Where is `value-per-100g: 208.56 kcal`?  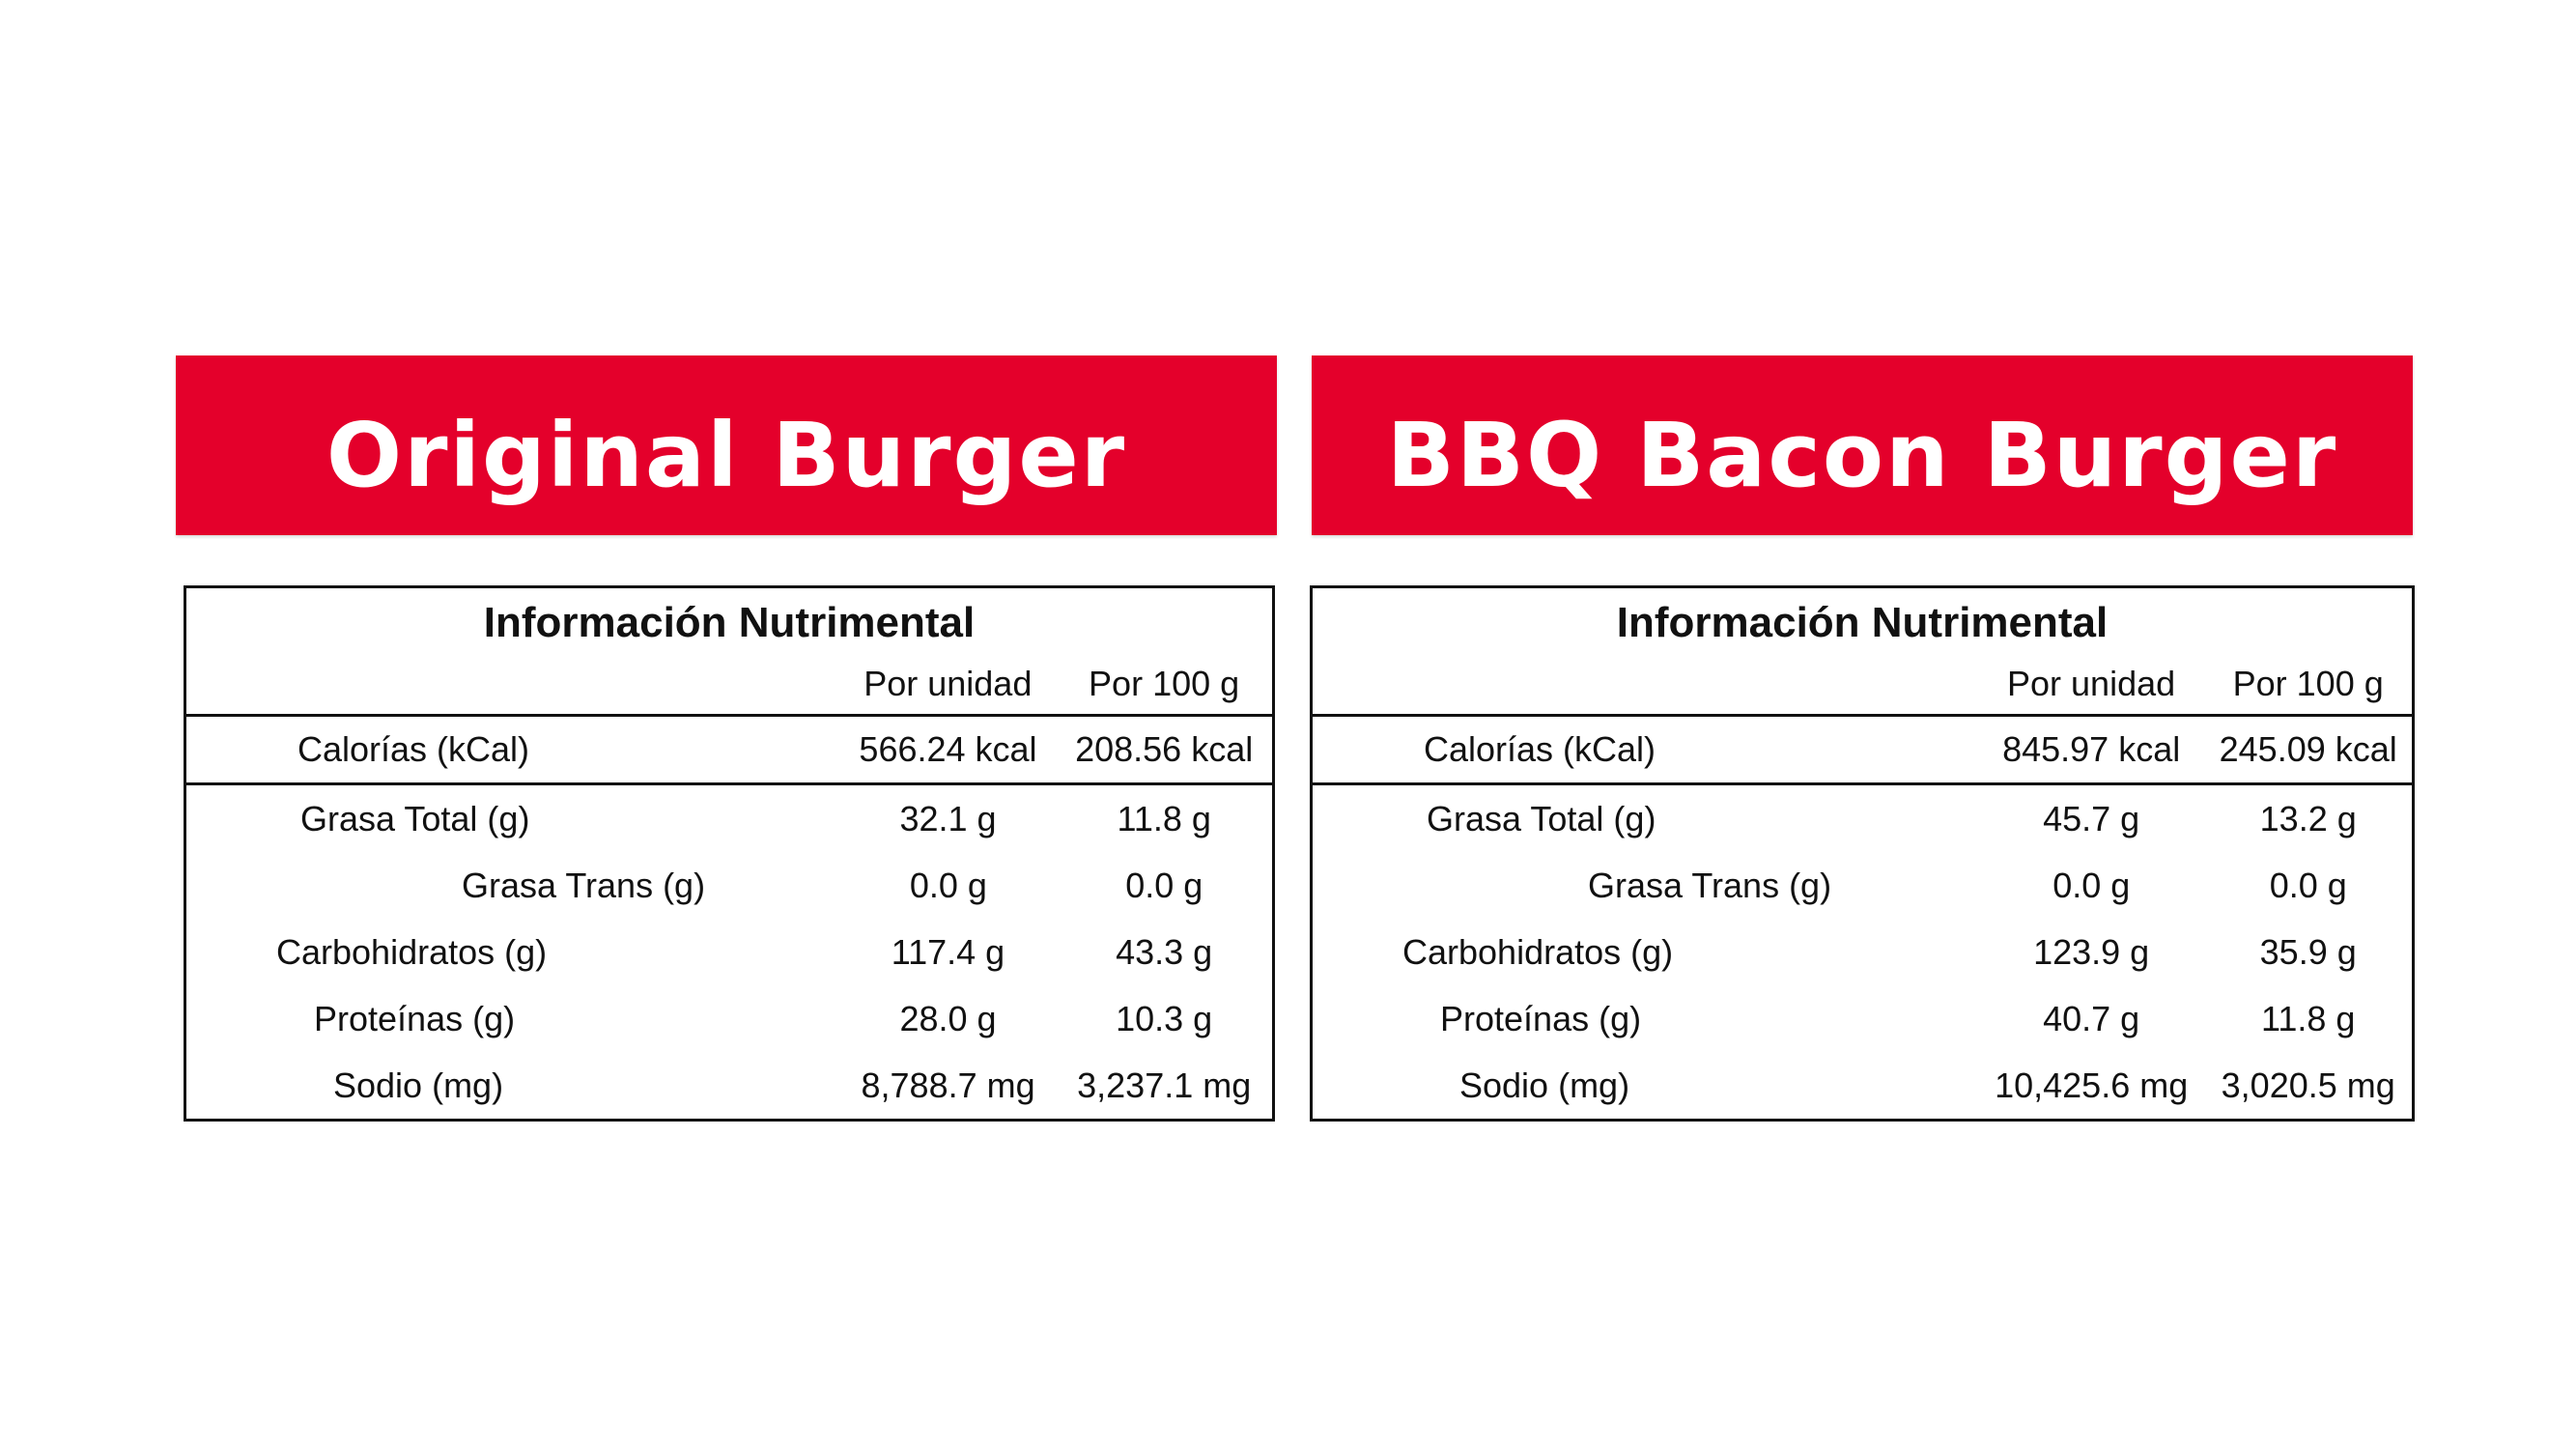
value-per-100g: 208.56 kcal is located at coordinates (1164, 749).